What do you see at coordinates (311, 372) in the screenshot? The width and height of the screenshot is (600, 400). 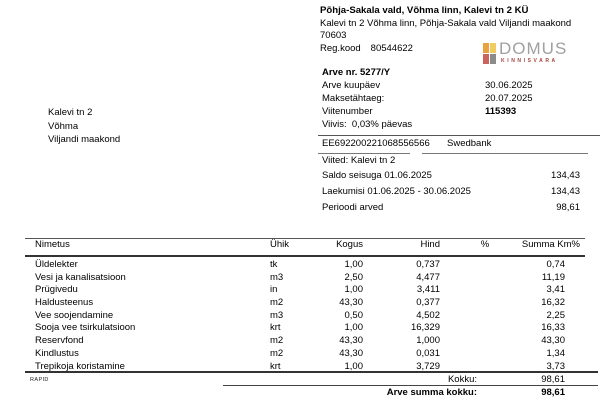 I see `table-bottom-border` at bounding box center [311, 372].